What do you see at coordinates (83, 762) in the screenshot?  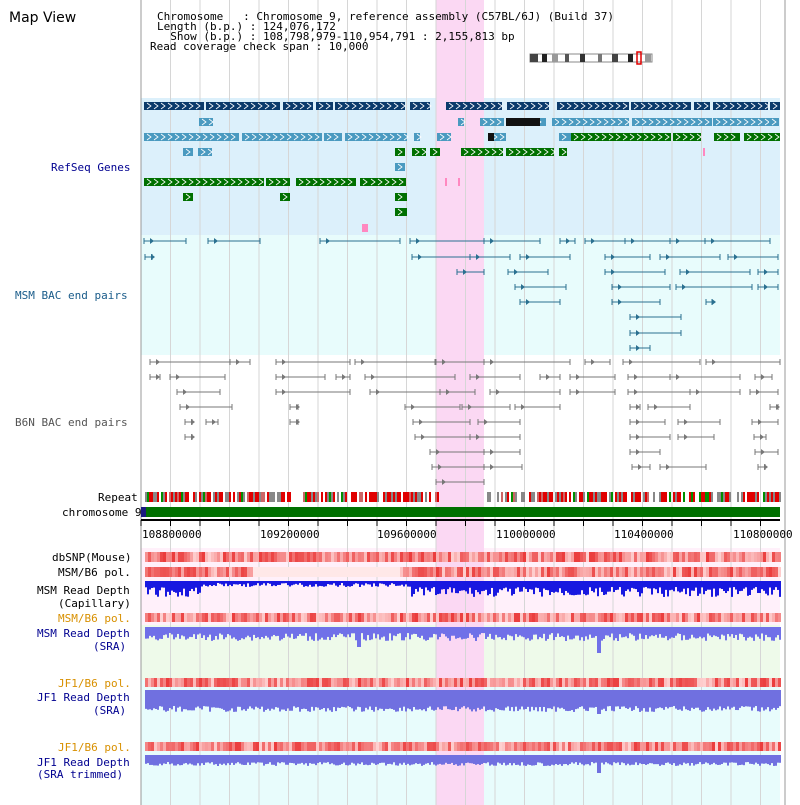 I see `track-label-jf1-depth-trim: JF1 Read Depth` at bounding box center [83, 762].